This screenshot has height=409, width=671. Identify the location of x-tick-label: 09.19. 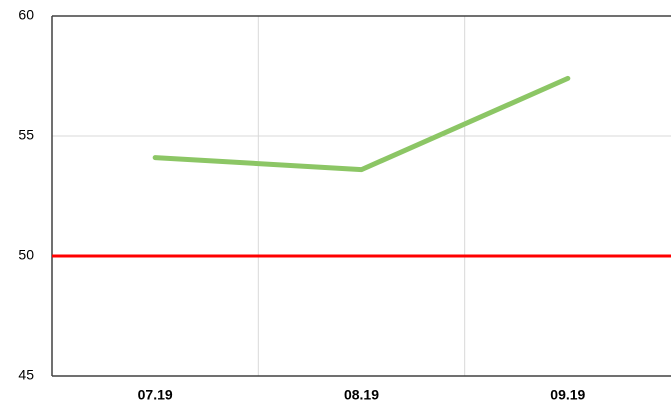
(567, 395).